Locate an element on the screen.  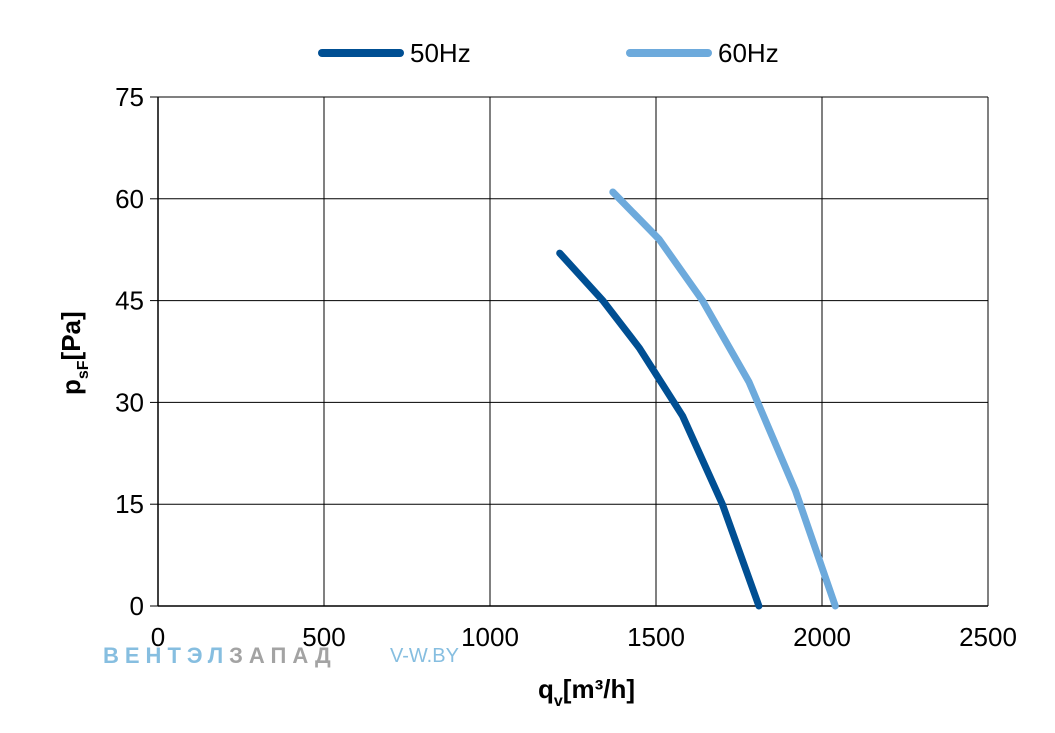
legend: 50Hz 60Hz is located at coordinates (548, 53).